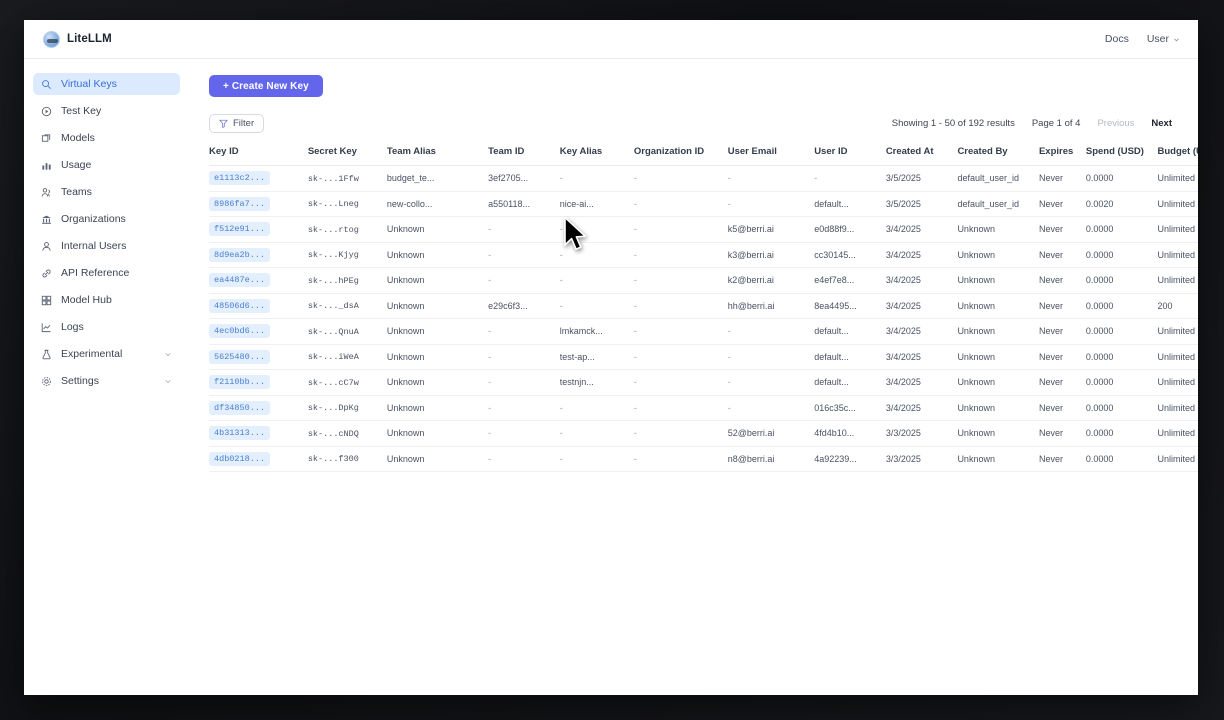  What do you see at coordinates (106, 246) in the screenshot?
I see `sidebar-item-internal-users: Internal Users` at bounding box center [106, 246].